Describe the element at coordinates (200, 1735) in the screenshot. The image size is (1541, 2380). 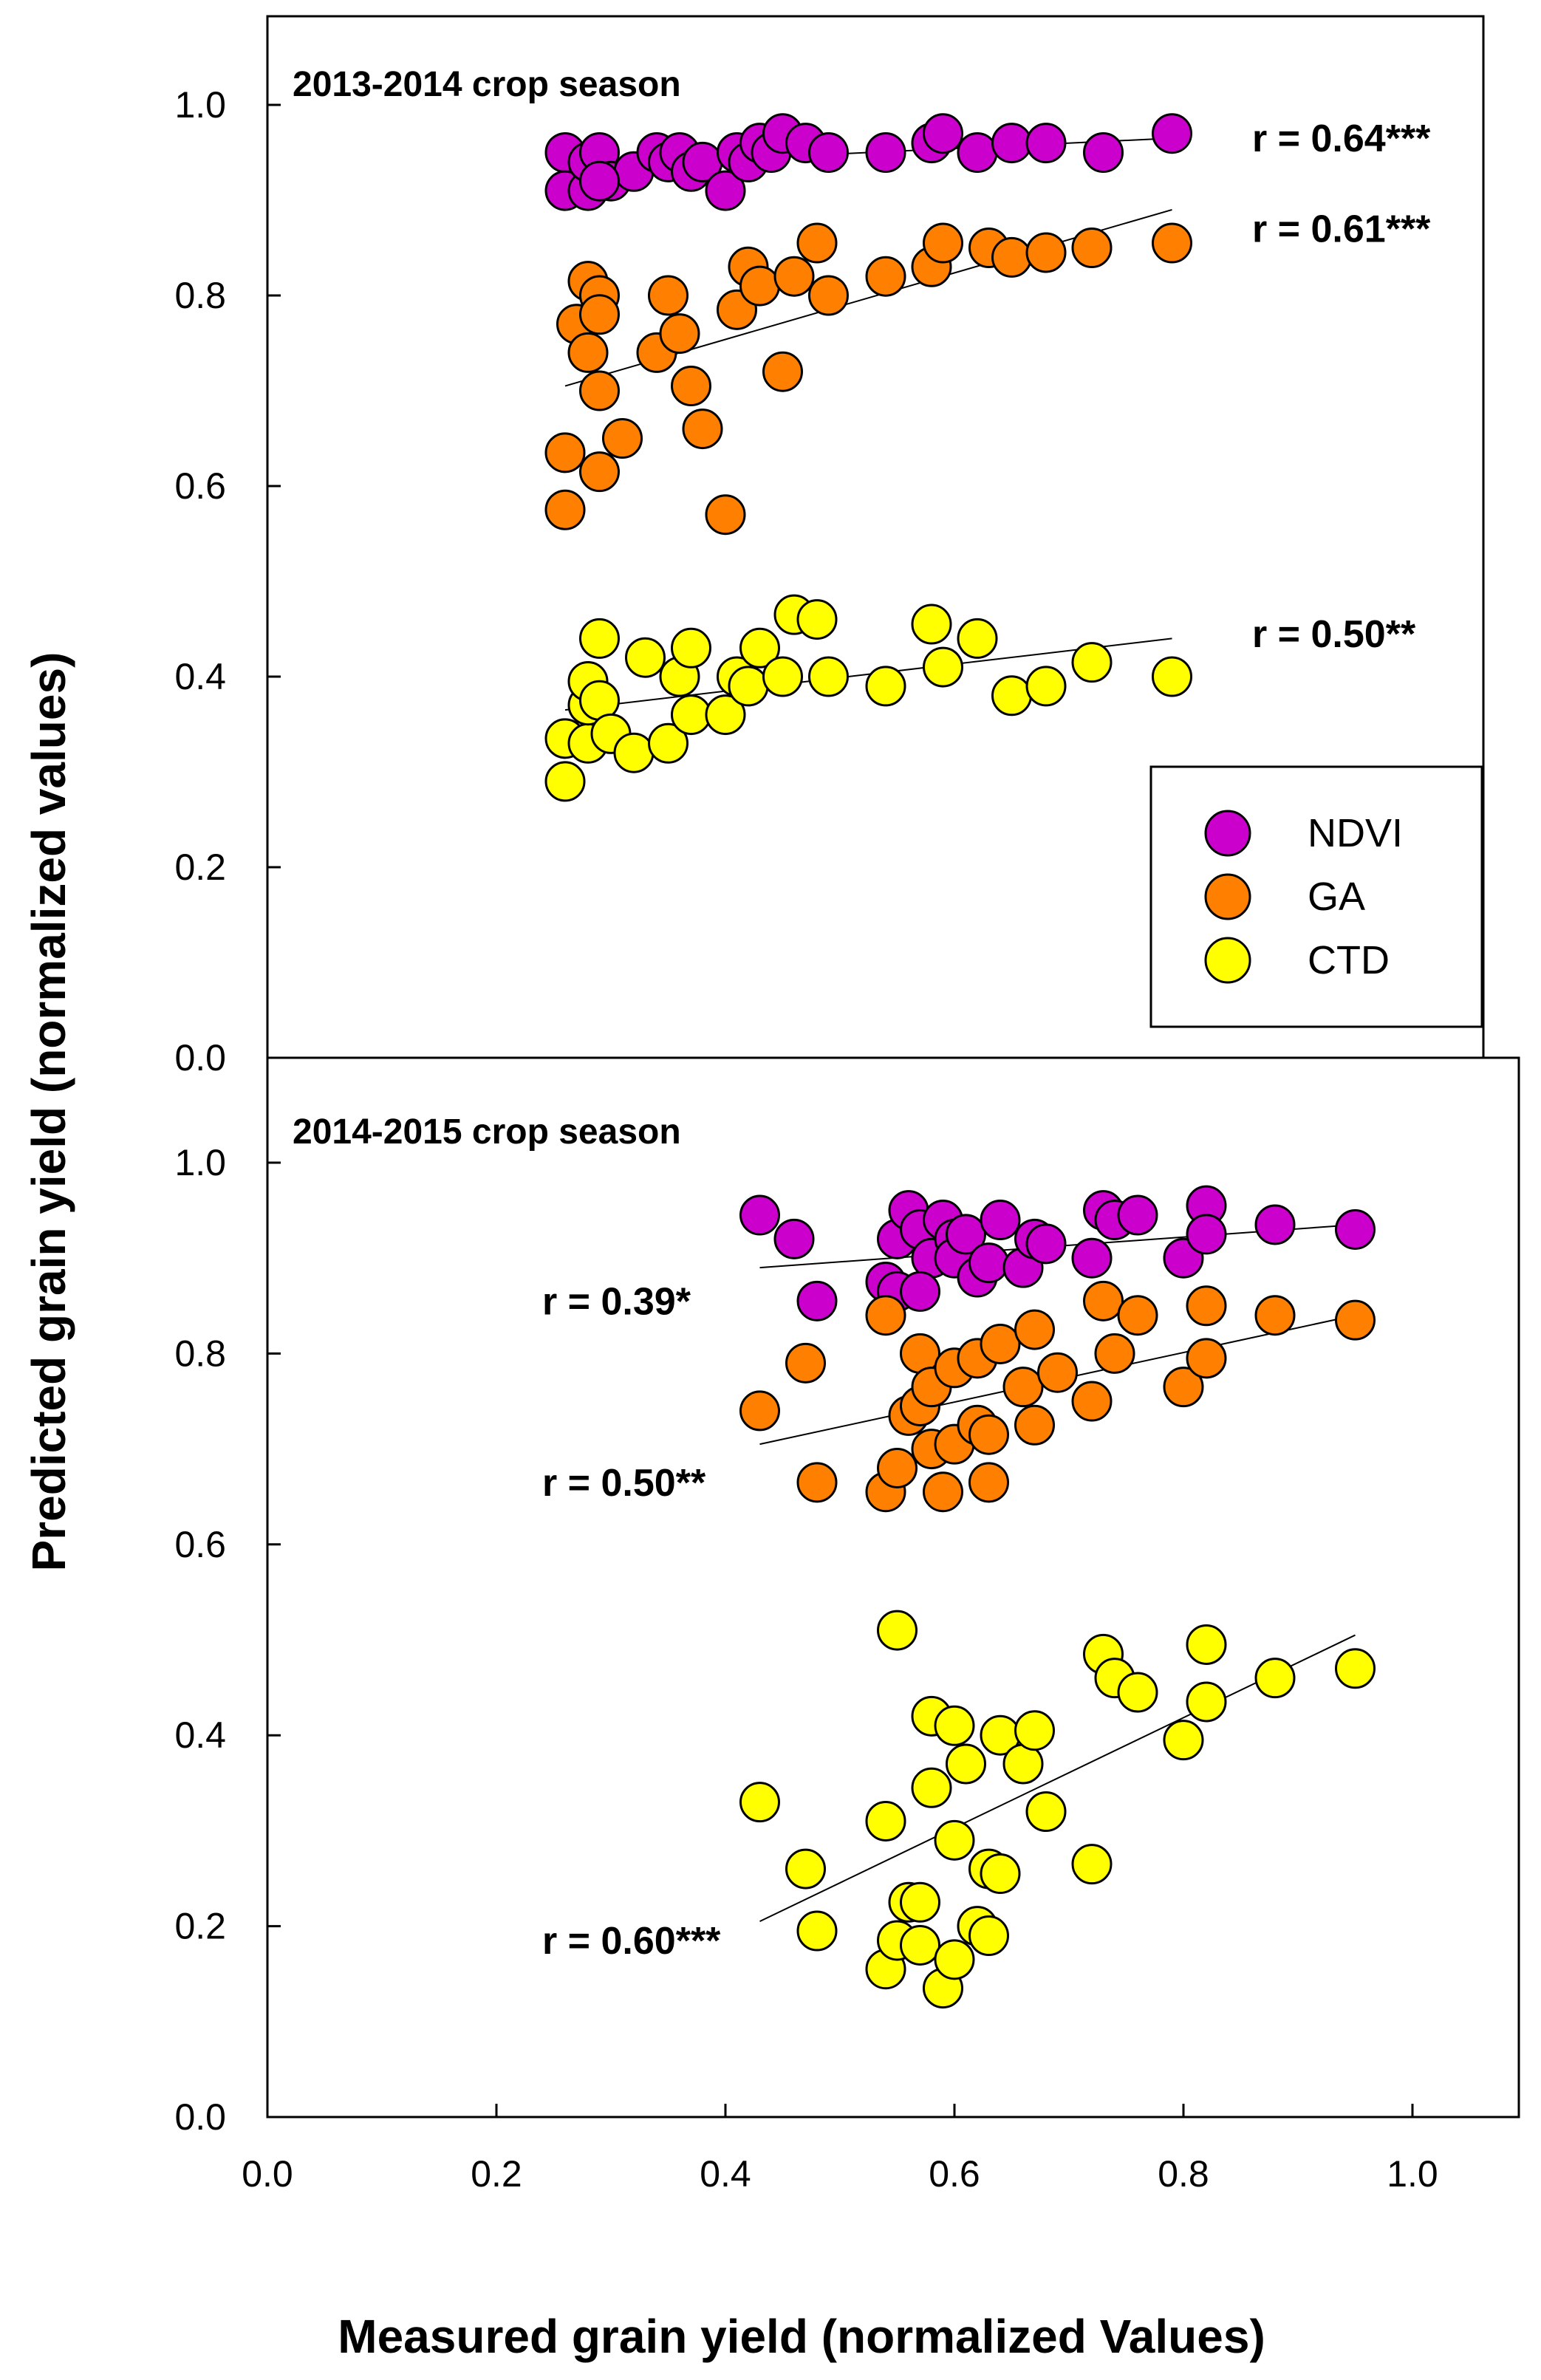
I see `y-tick-label: 0.4` at that location.